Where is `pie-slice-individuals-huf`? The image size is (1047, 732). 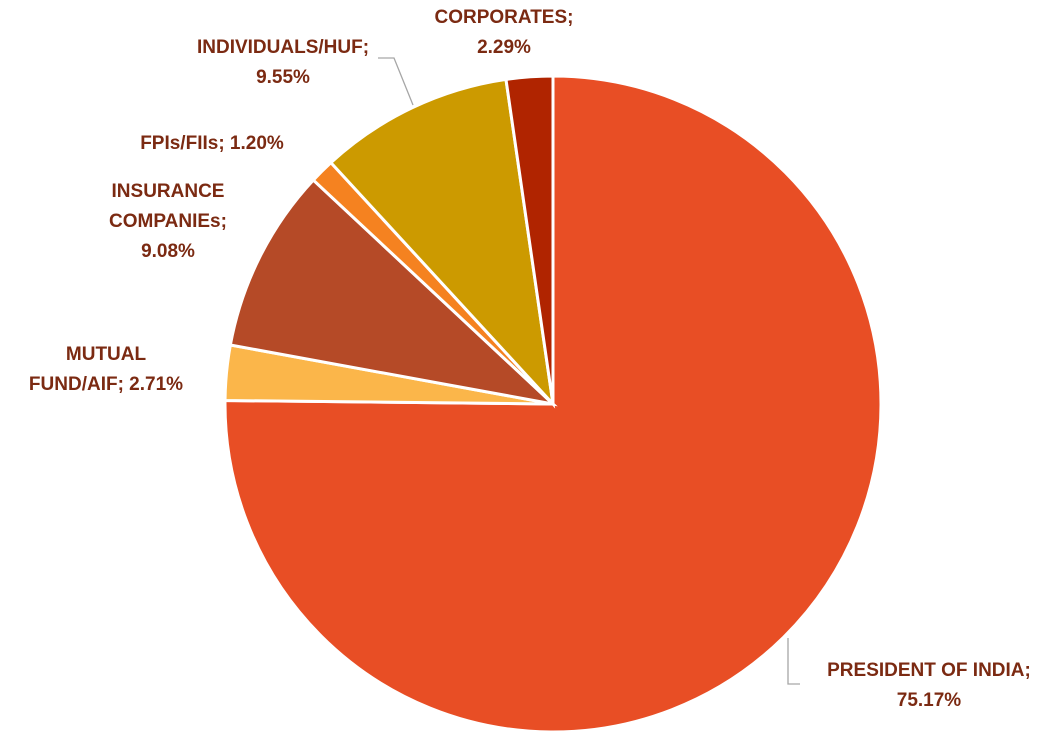 pie-slice-individuals-huf is located at coordinates (442, 243).